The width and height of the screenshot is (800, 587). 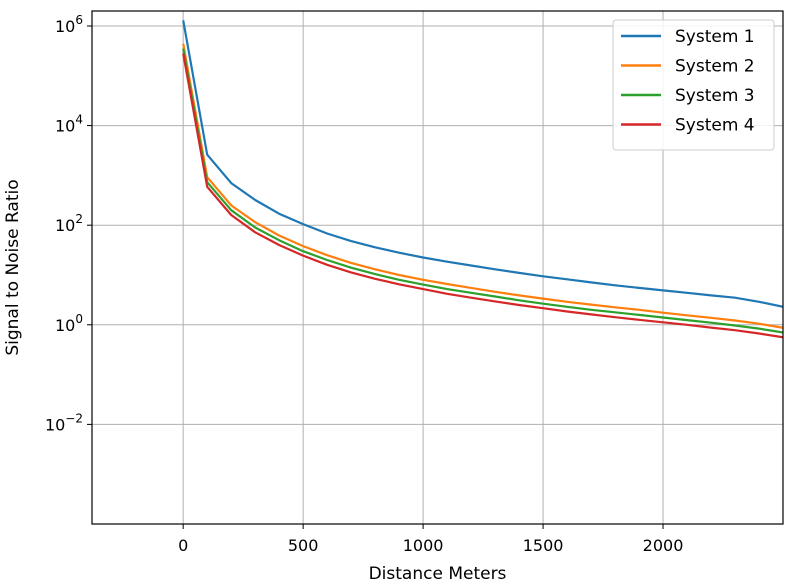 I want to click on legend-label: System 1, so click(x=715, y=37).